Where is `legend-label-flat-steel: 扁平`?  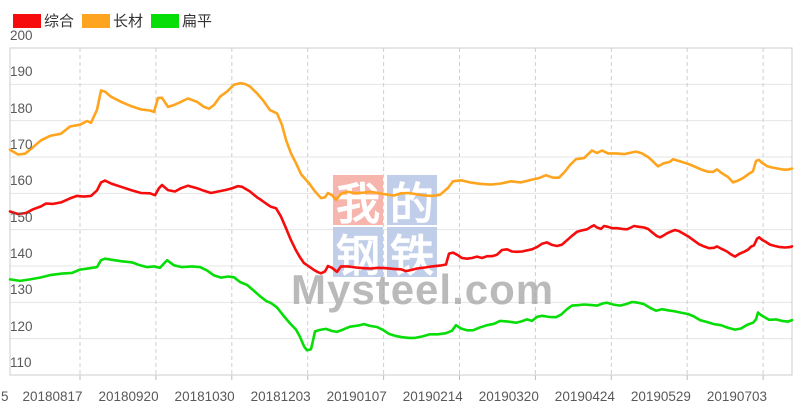 legend-label-flat-steel: 扁平 is located at coordinates (197, 21).